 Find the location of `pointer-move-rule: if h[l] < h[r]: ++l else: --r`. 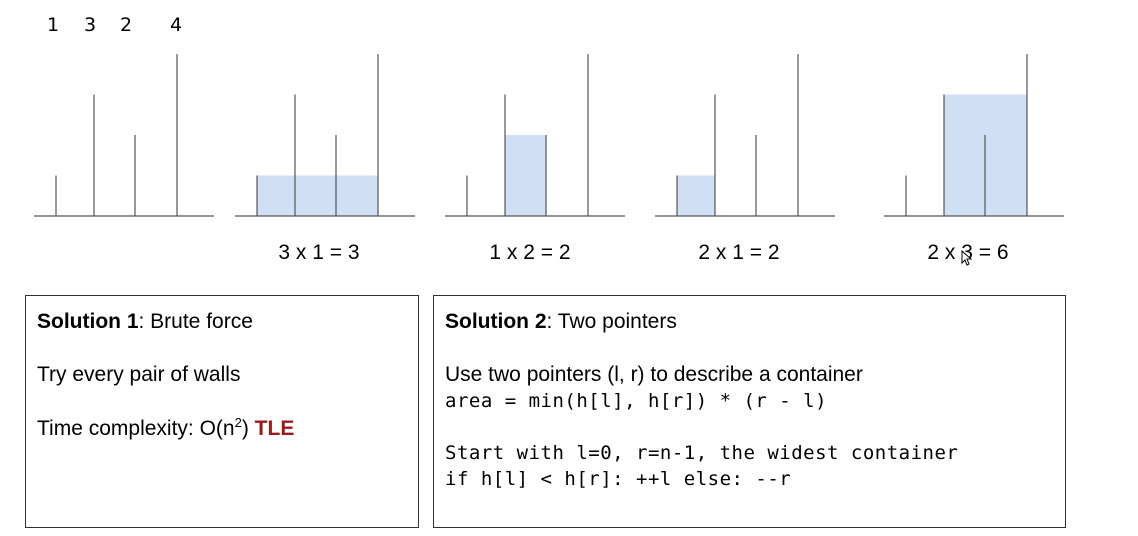

pointer-move-rule: if h[l] < h[r]: ++l else: --r is located at coordinates (618, 479).